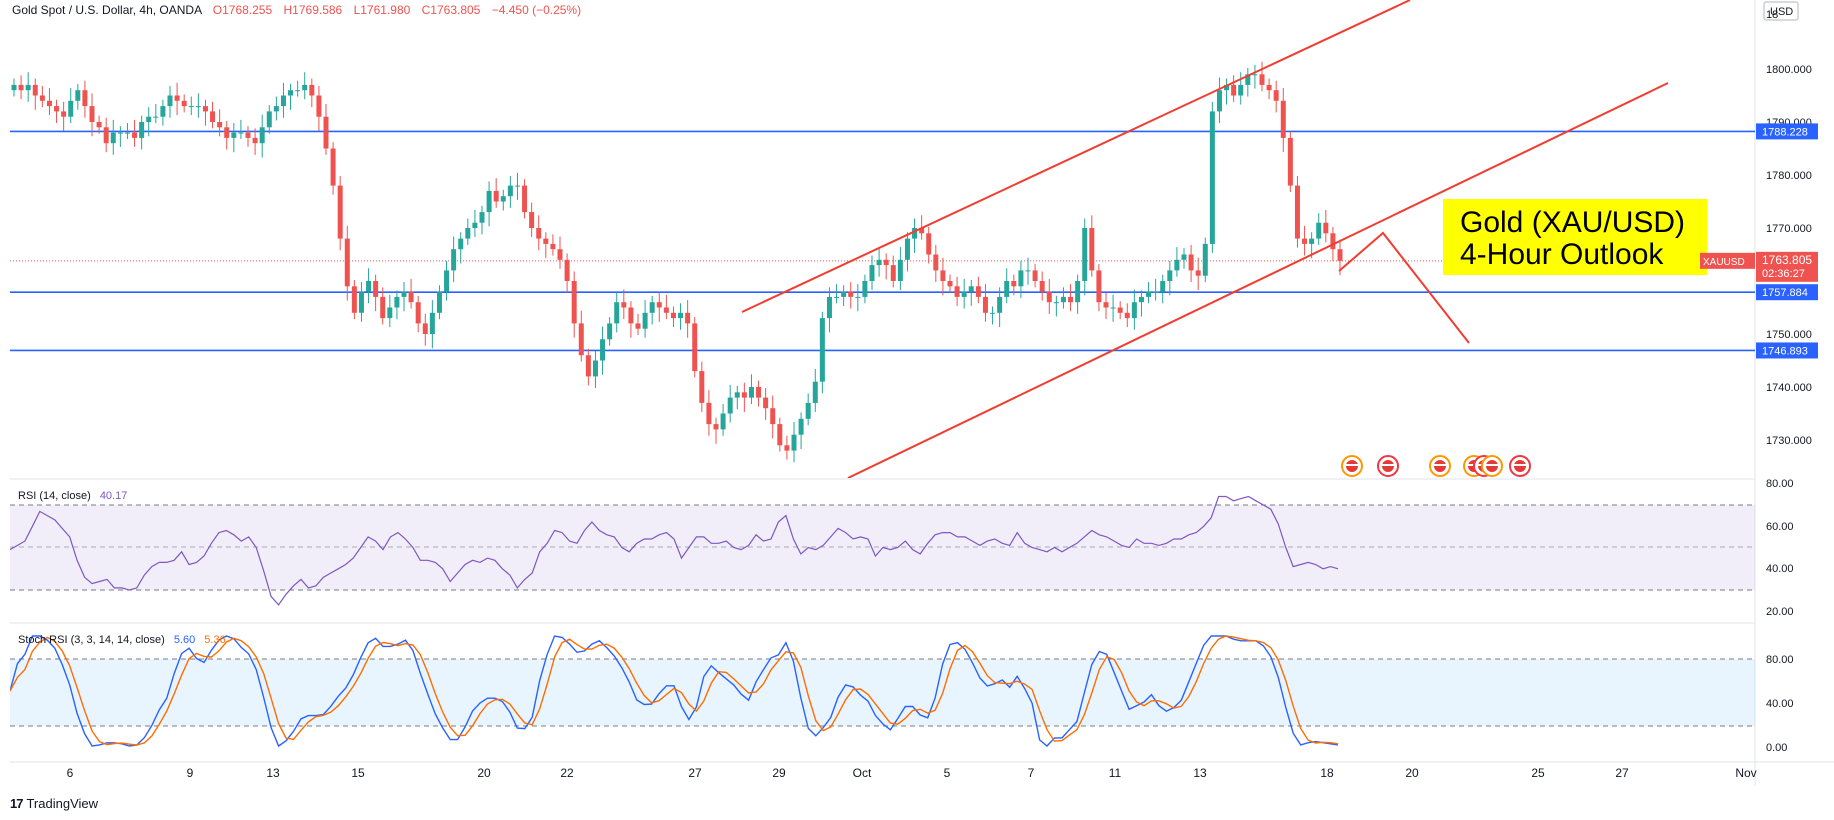 The image size is (1834, 820). What do you see at coordinates (674, 690) in the screenshot?
I see `stoch-d-line` at bounding box center [674, 690].